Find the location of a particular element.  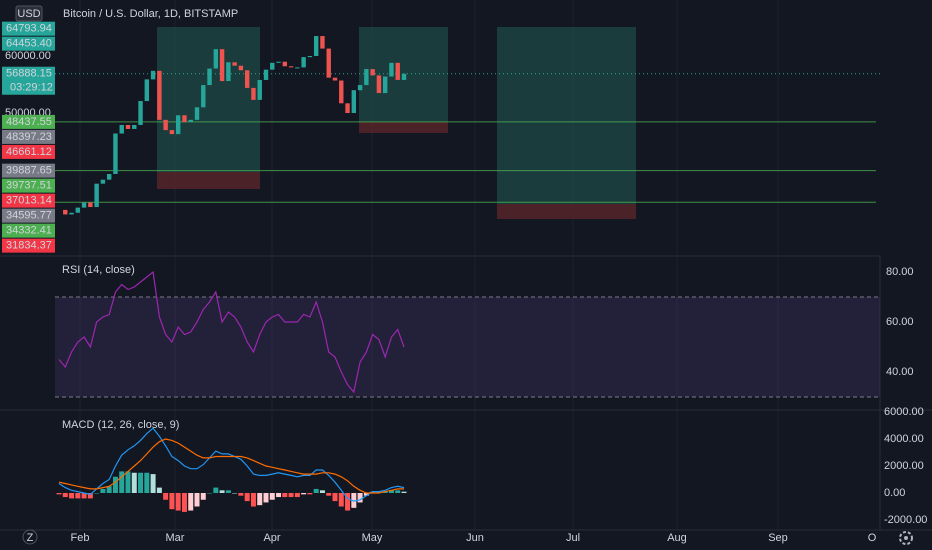

time-label: O is located at coordinates (872, 538).